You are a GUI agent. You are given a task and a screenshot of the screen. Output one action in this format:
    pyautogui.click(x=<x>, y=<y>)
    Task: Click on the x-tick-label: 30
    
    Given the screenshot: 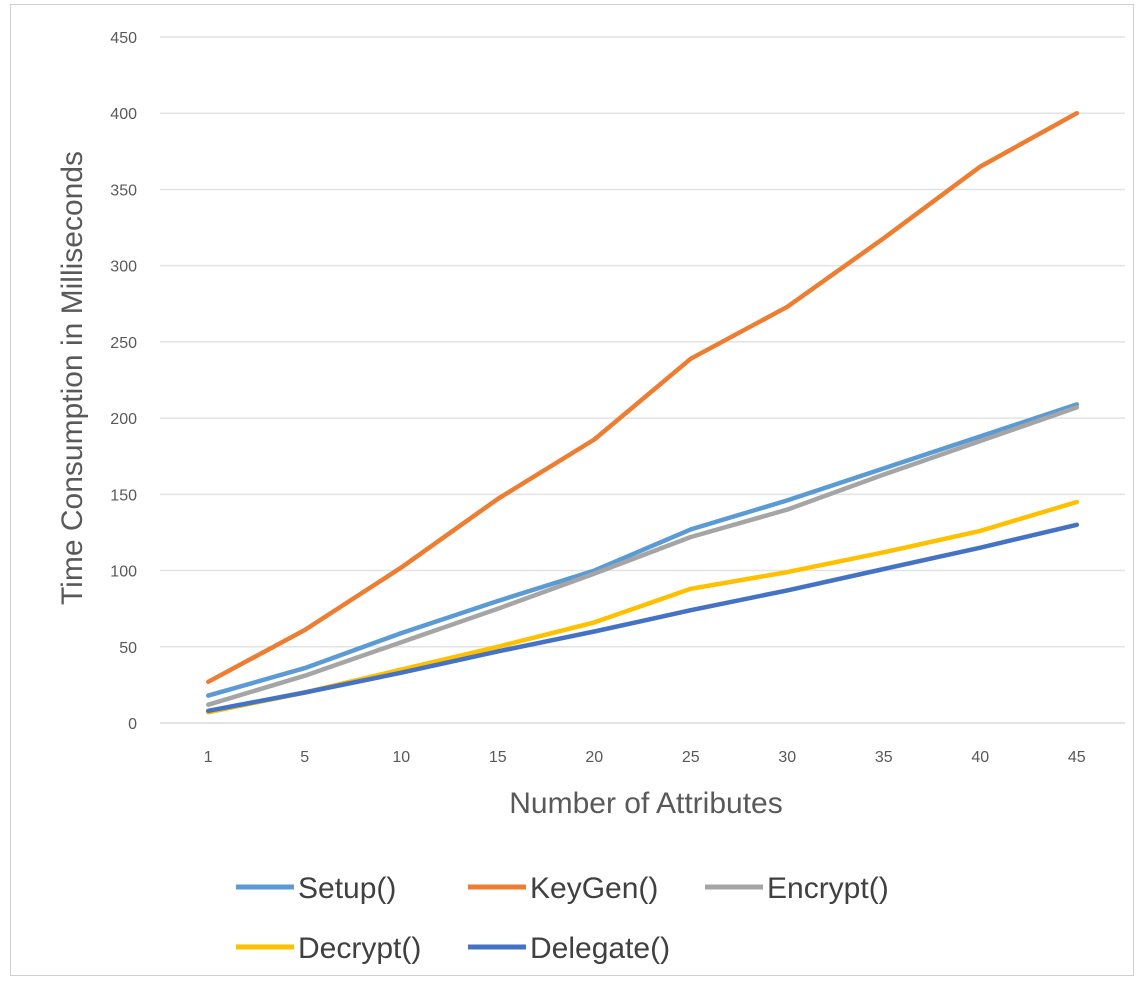 What is the action you would take?
    pyautogui.click(x=787, y=757)
    